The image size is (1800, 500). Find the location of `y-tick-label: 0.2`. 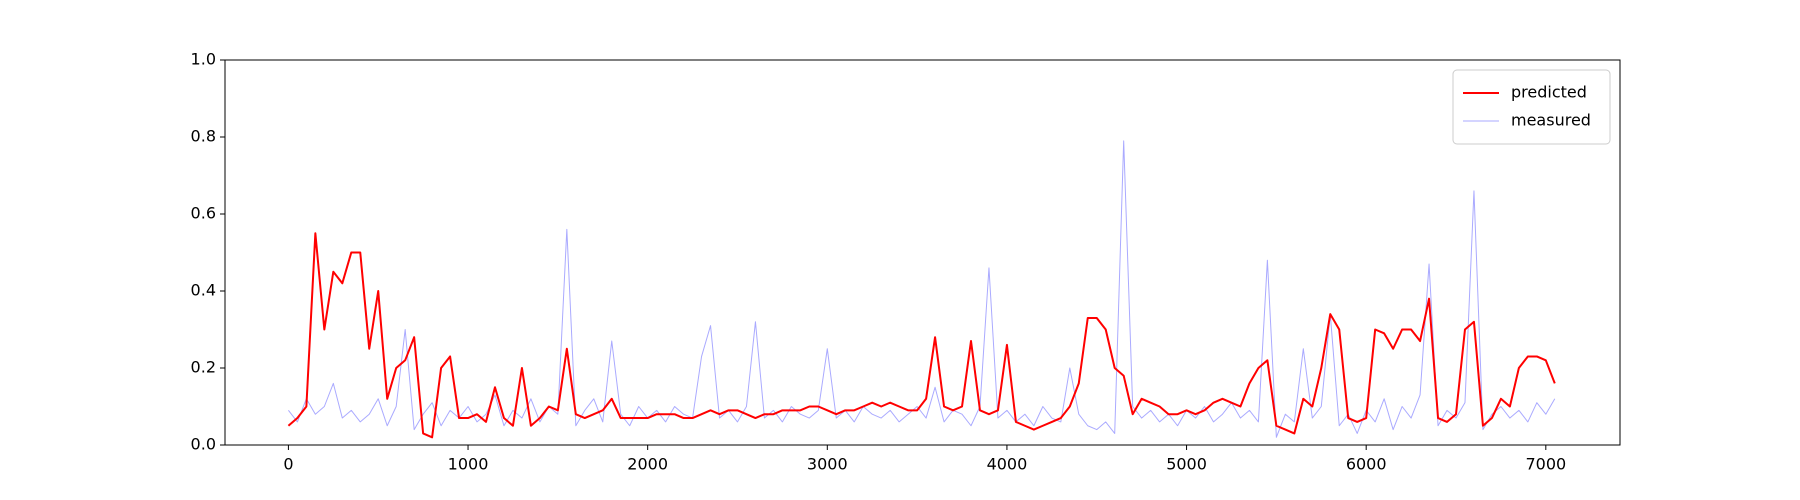

y-tick-label: 0.2 is located at coordinates (203, 367).